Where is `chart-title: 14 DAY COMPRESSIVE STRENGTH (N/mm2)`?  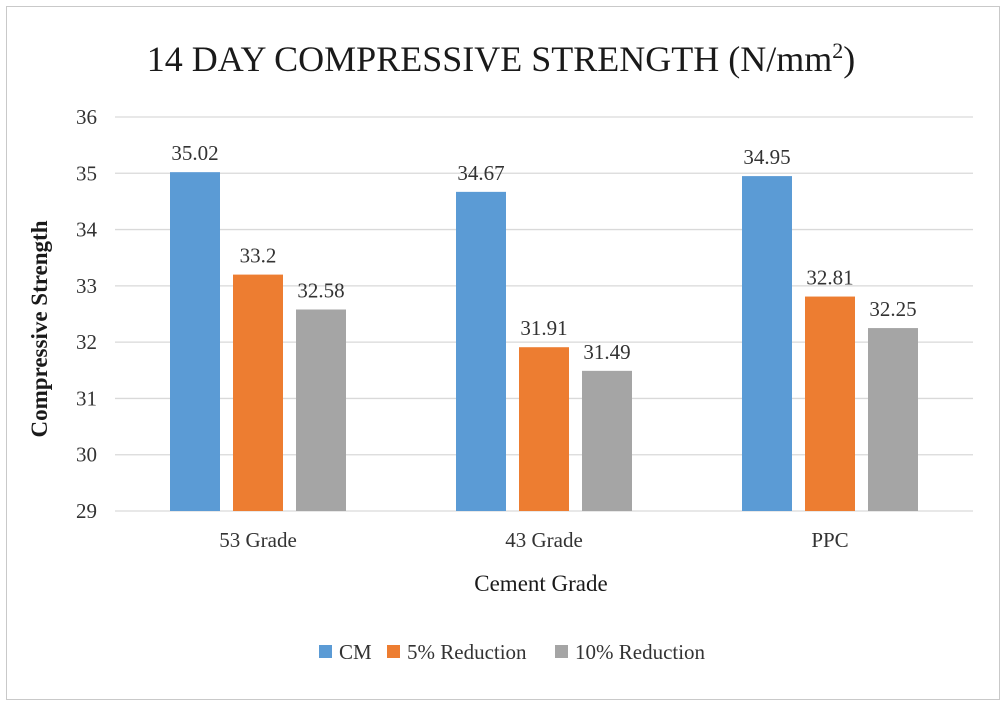
chart-title: 14 DAY COMPRESSIVE STRENGTH (N/mm2) is located at coordinates (501, 58).